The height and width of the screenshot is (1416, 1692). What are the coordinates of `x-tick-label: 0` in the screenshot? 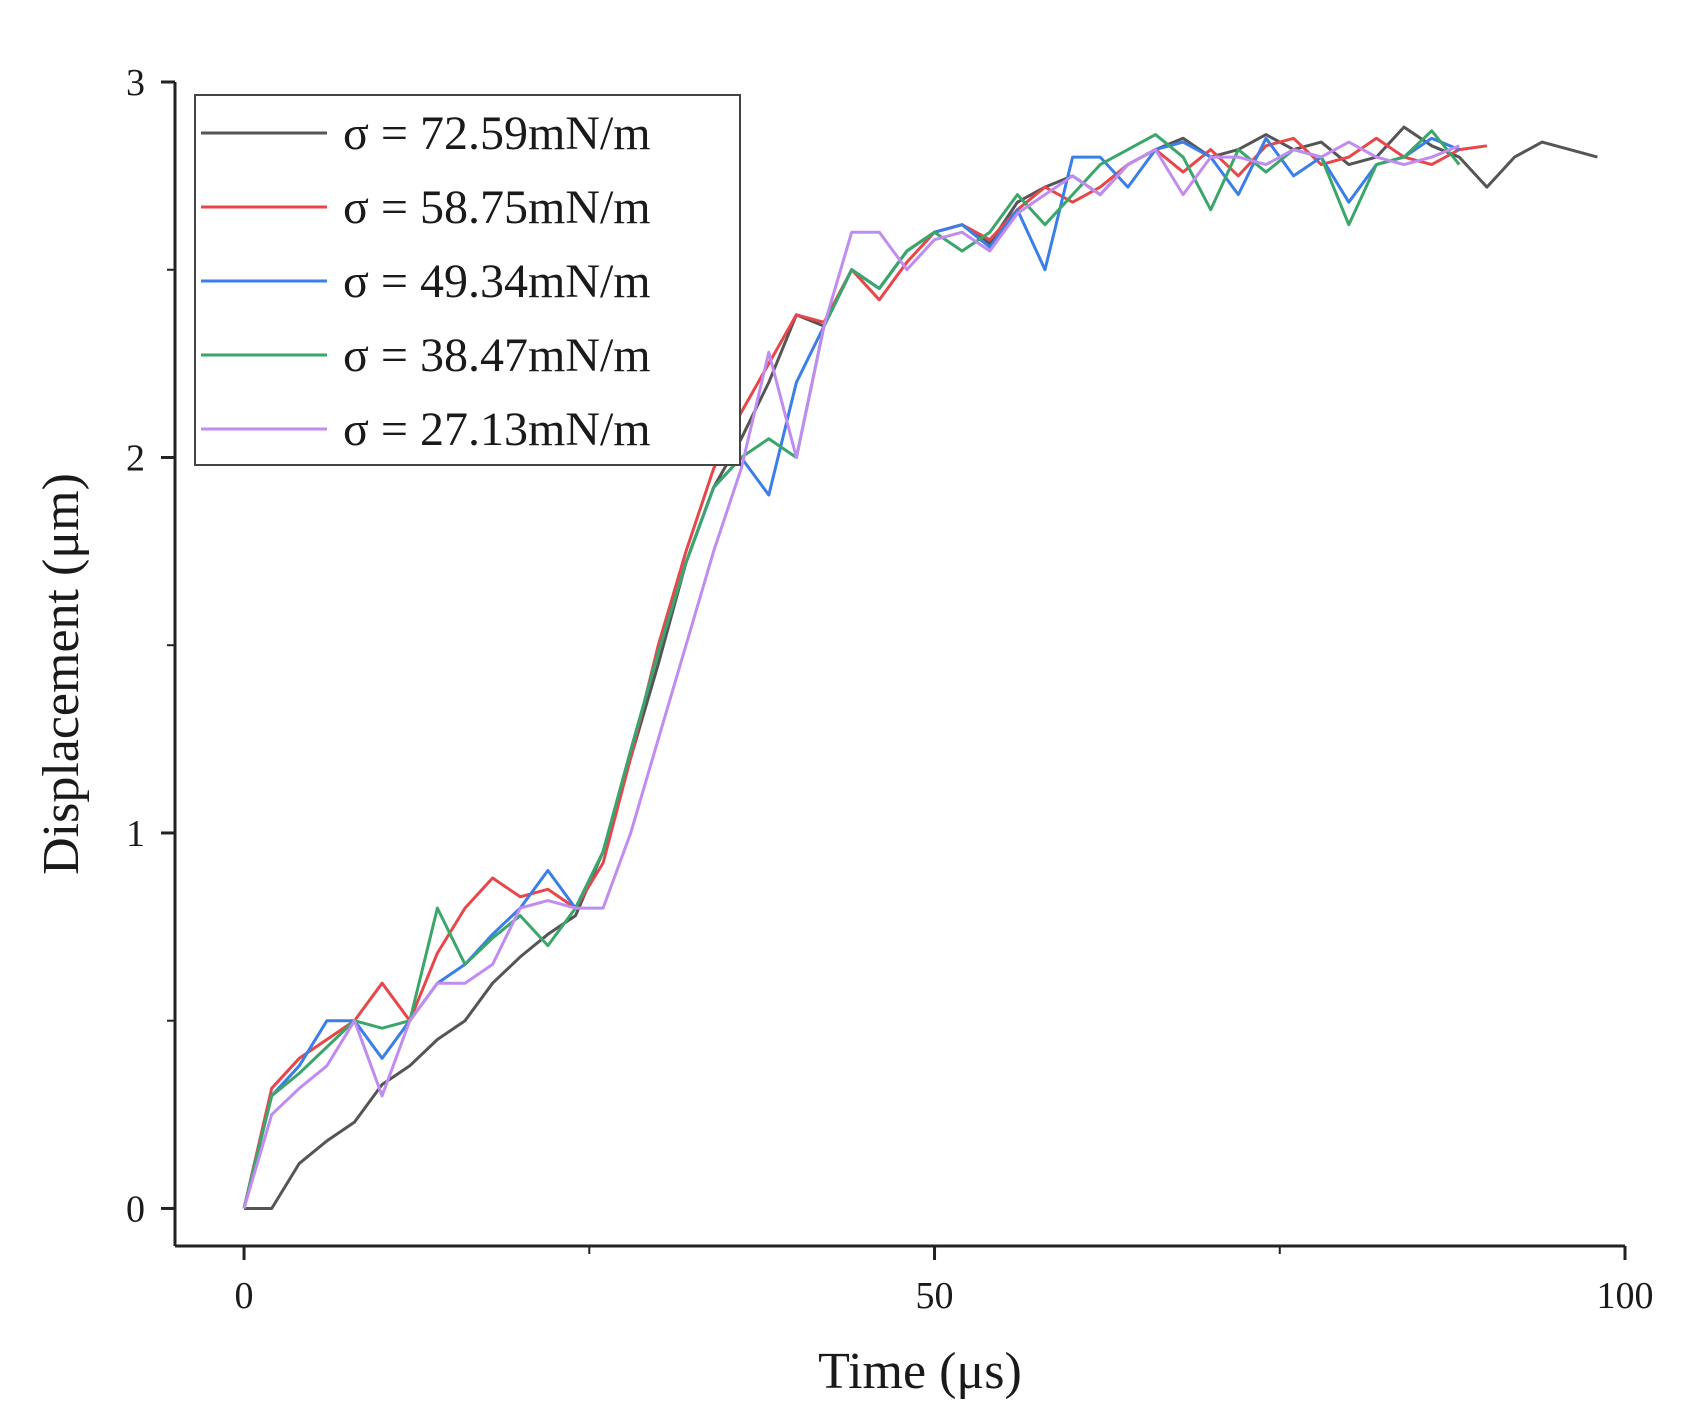 It's located at (244, 1296).